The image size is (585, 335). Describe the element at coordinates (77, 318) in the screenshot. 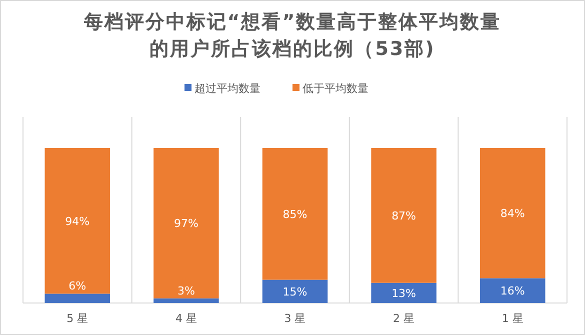

I see `x-tick-label: 5 星` at that location.